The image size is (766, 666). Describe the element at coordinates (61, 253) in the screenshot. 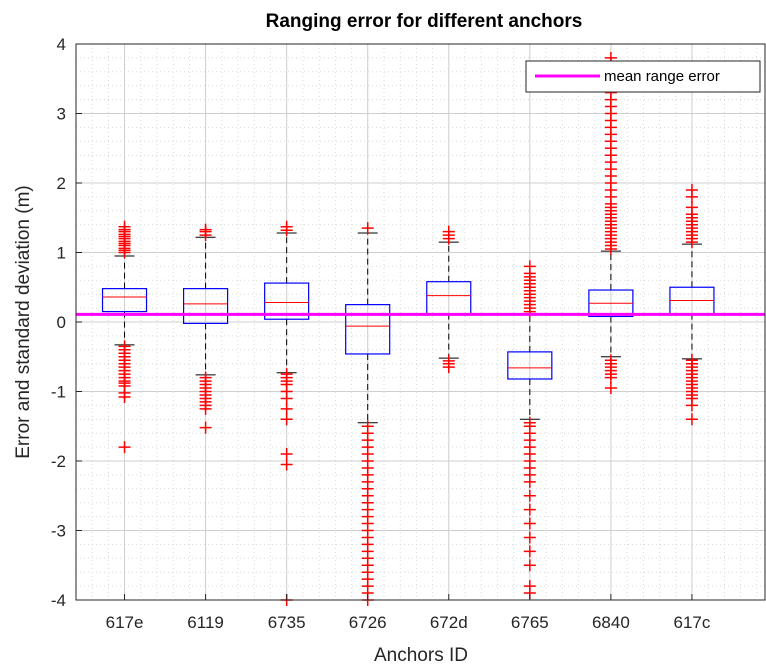

I see `y-tick-label: 1` at that location.